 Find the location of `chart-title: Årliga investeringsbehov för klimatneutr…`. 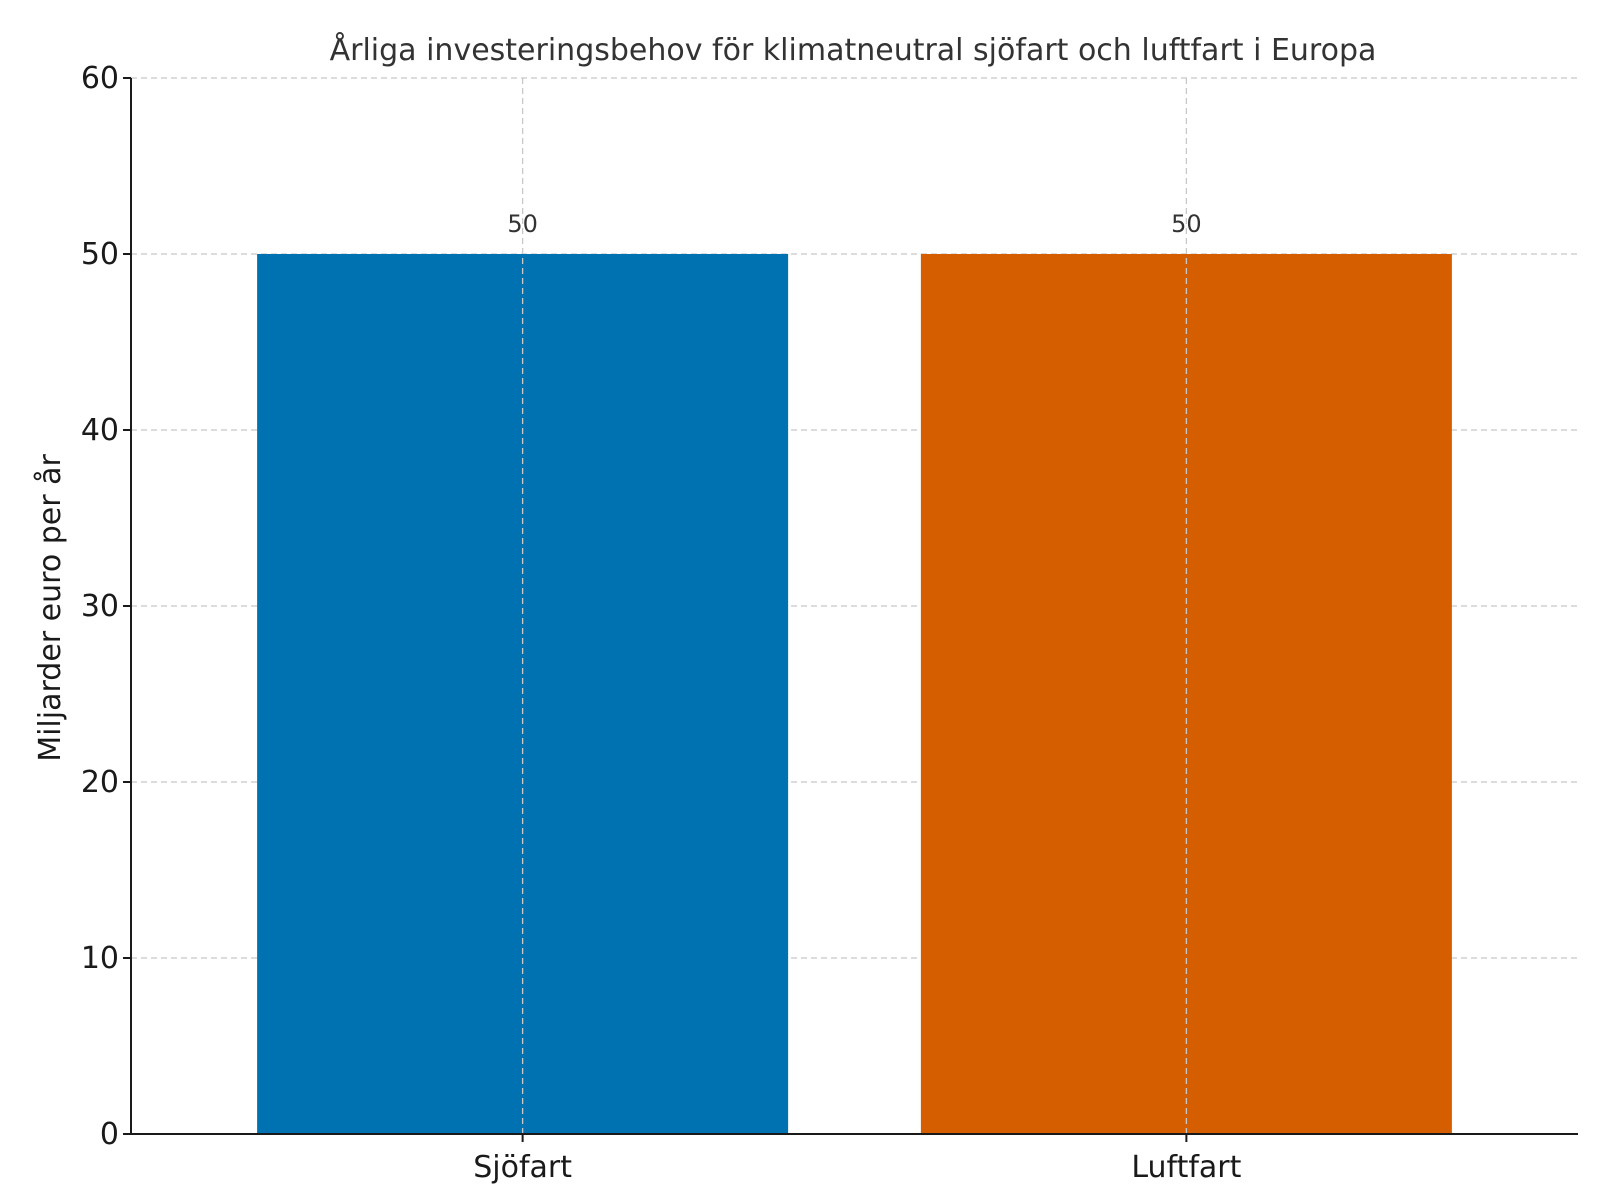

chart-title: Årliga investeringsbehov för klimatneutr… is located at coordinates (853, 50).